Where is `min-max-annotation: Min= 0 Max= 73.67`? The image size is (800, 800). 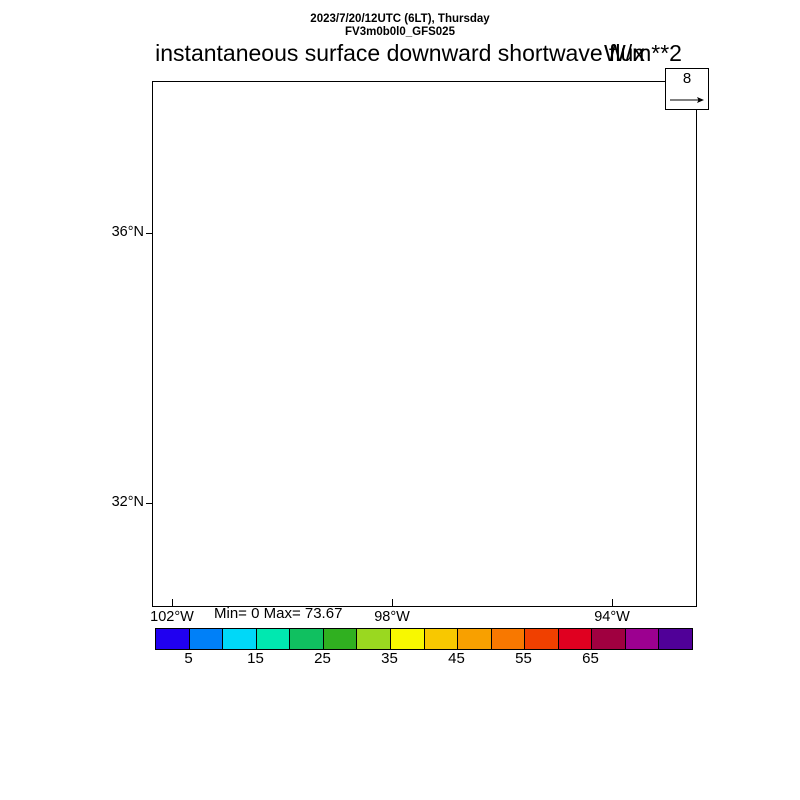 min-max-annotation: Min= 0 Max= 73.67 is located at coordinates (278, 613).